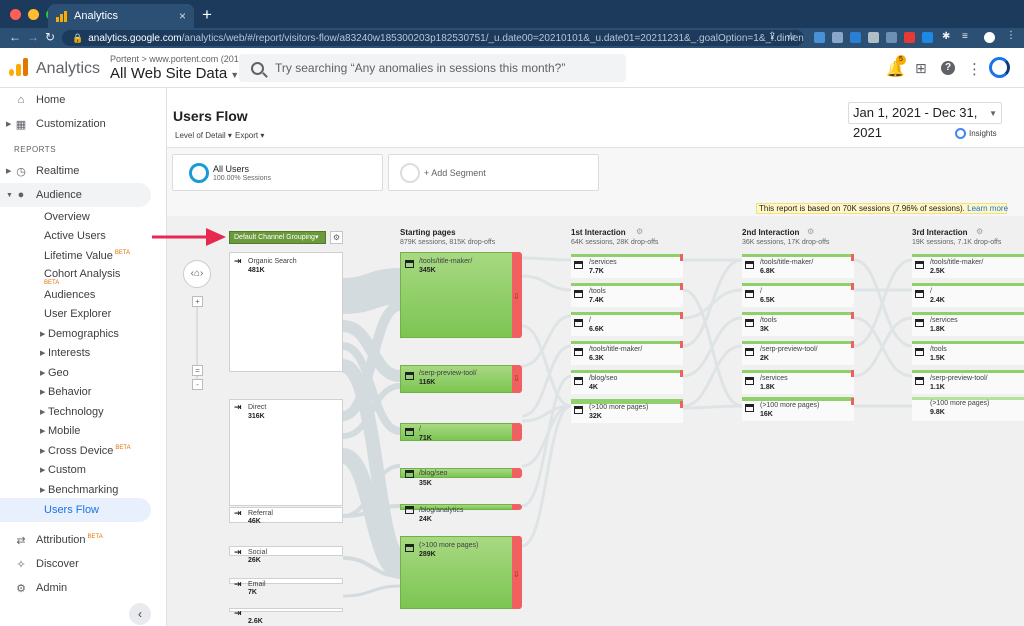 The width and height of the screenshot is (1024, 626). I want to click on zoom-in-button: +, so click(197, 301).